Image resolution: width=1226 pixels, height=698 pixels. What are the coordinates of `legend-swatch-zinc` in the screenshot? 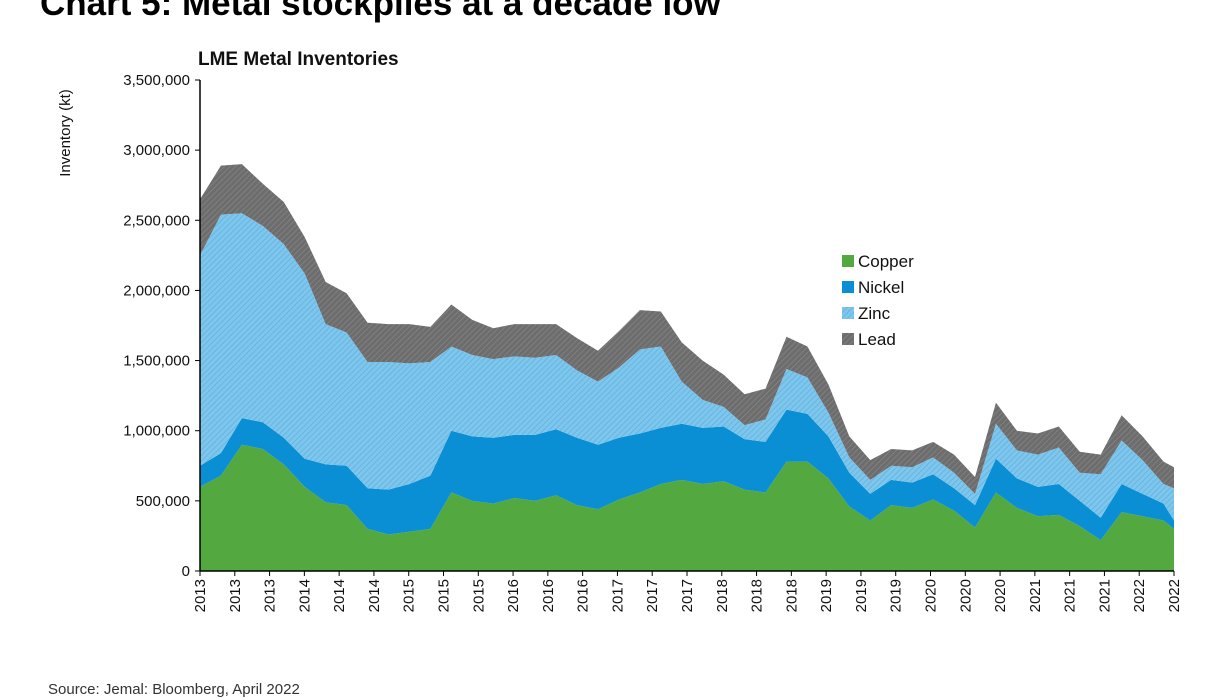 It's located at (848, 313).